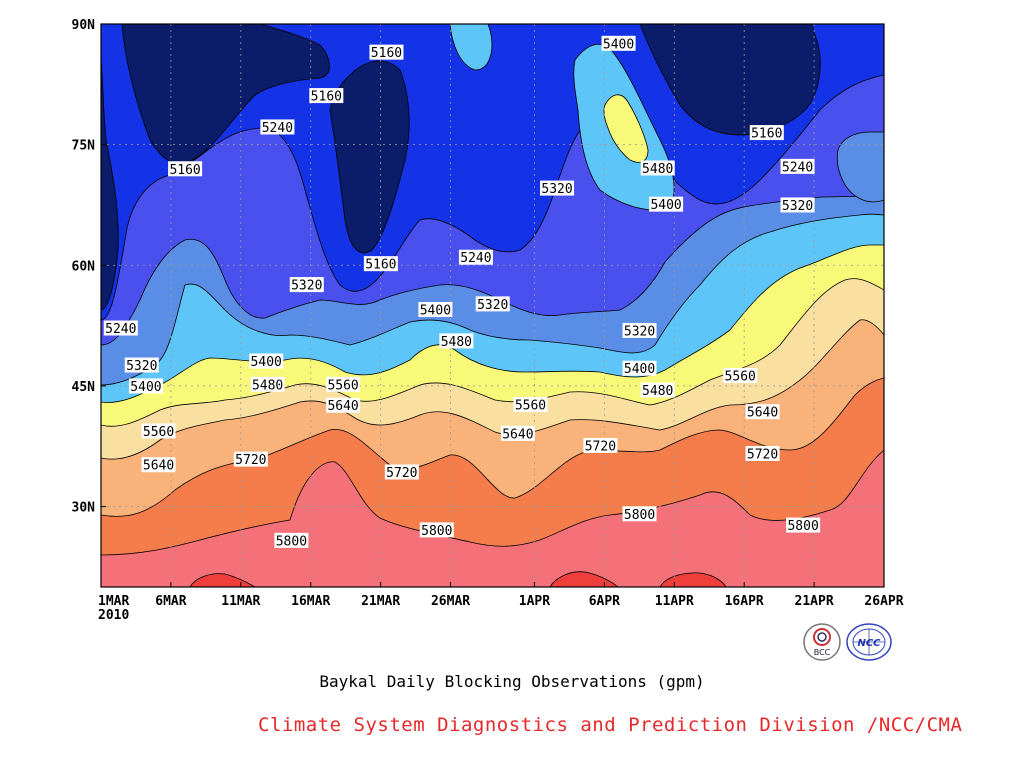 The height and width of the screenshot is (768, 1024). Describe the element at coordinates (84, 387) in the screenshot. I see `y-tick-label: 45N` at that location.